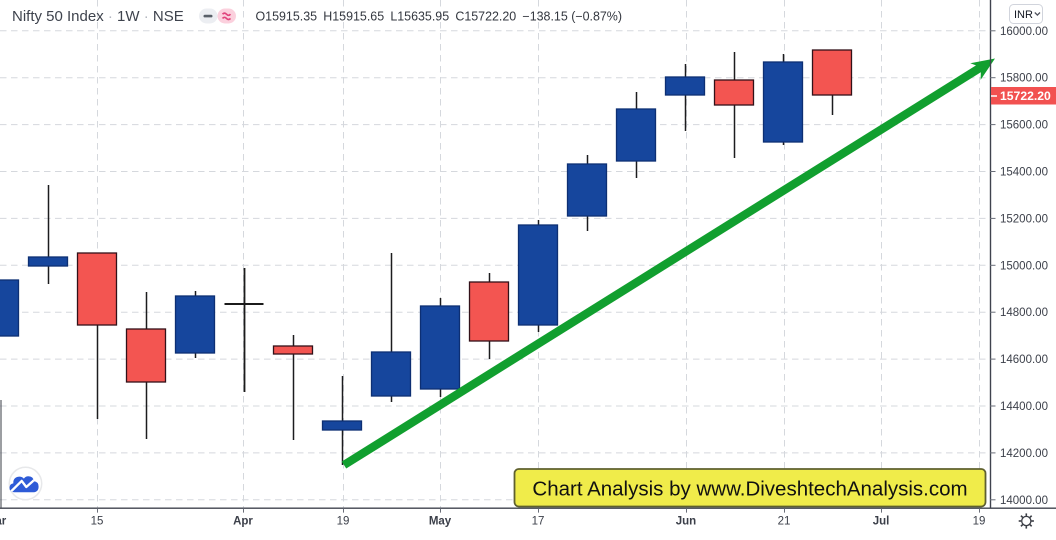 This screenshot has width=1056, height=540. Describe the element at coordinates (1024, 126) in the screenshot. I see `svg-text: 15600.00` at that location.